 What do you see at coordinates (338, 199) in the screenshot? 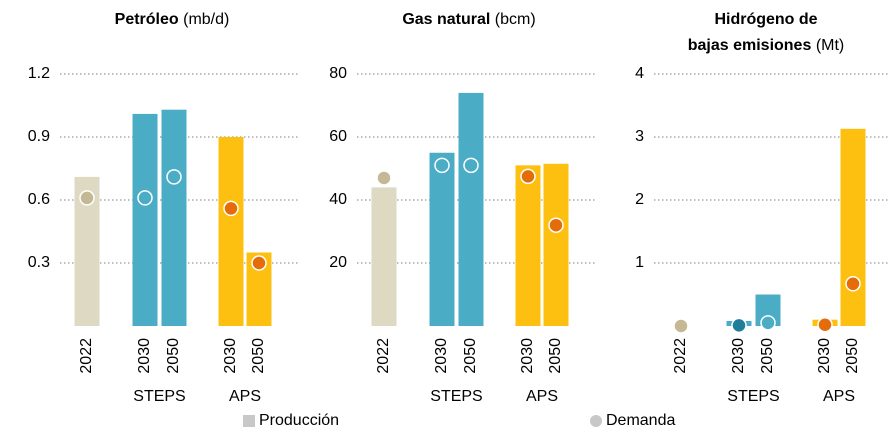
I see `y-tick-label: 40` at bounding box center [338, 199].